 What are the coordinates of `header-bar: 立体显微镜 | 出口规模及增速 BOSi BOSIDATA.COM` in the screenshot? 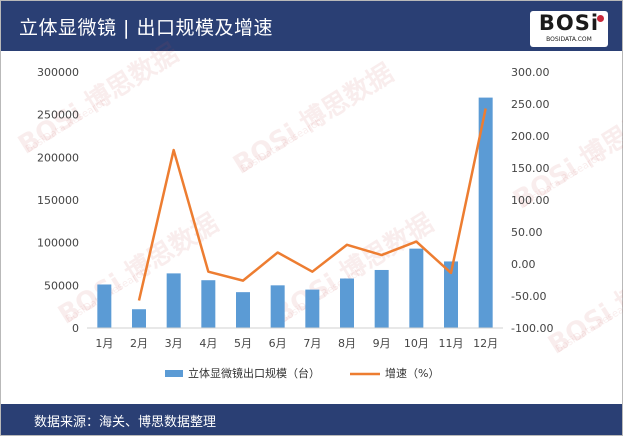 It's located at (311, 26).